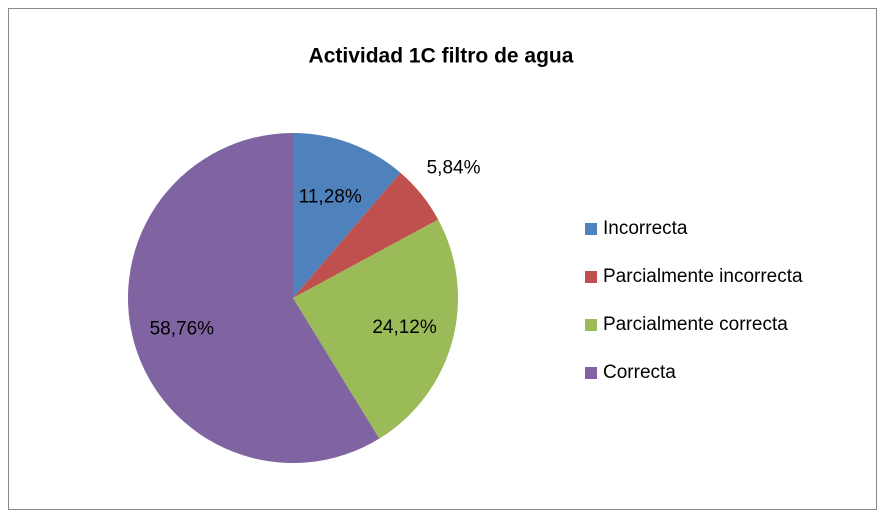 The image size is (883, 514). I want to click on chart-title: Actividad 1C filtro de agua, so click(441, 56).